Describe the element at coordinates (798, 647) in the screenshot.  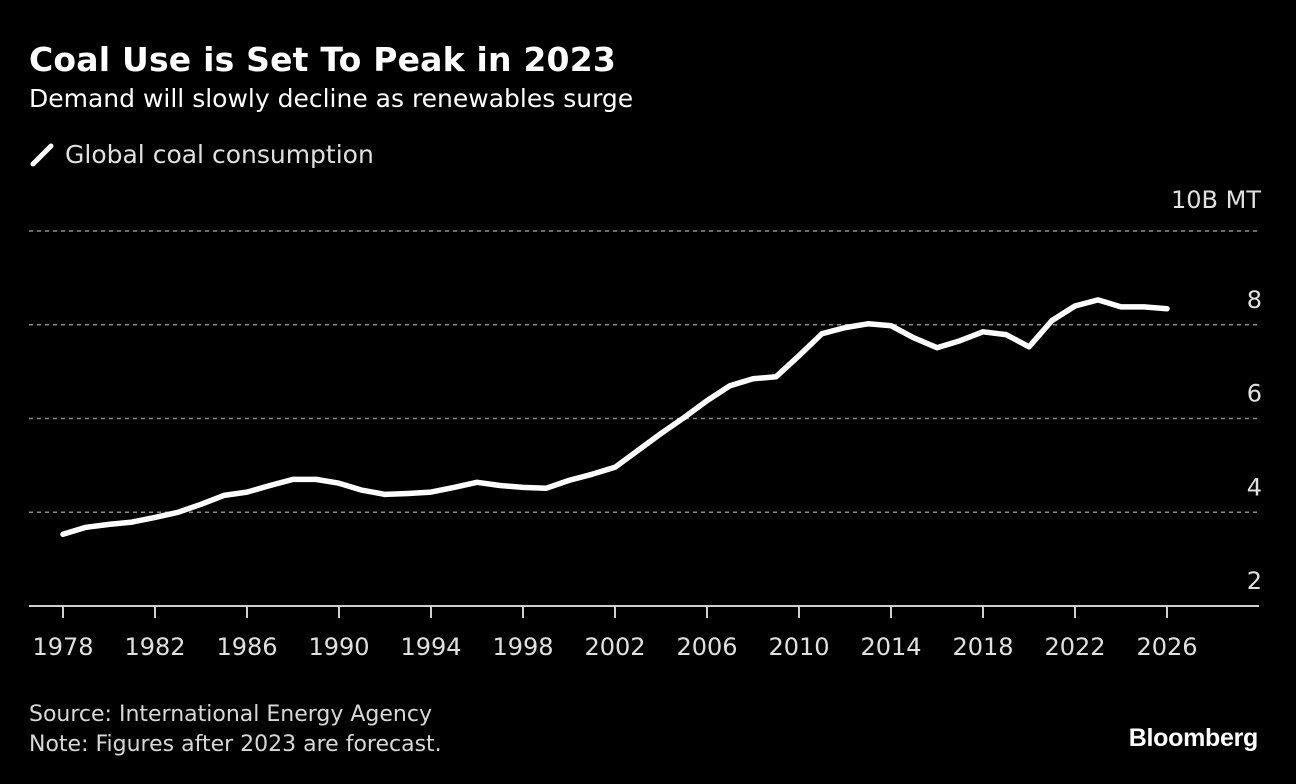
I see `x-tick-label: 2010` at that location.